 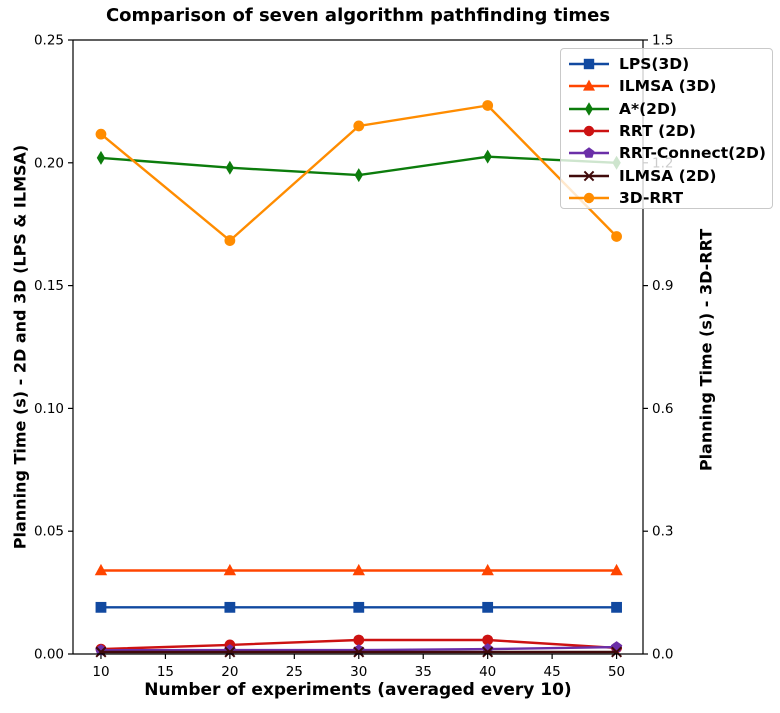 I want to click on y-left-tick-label: 0.15, so click(x=49, y=286).